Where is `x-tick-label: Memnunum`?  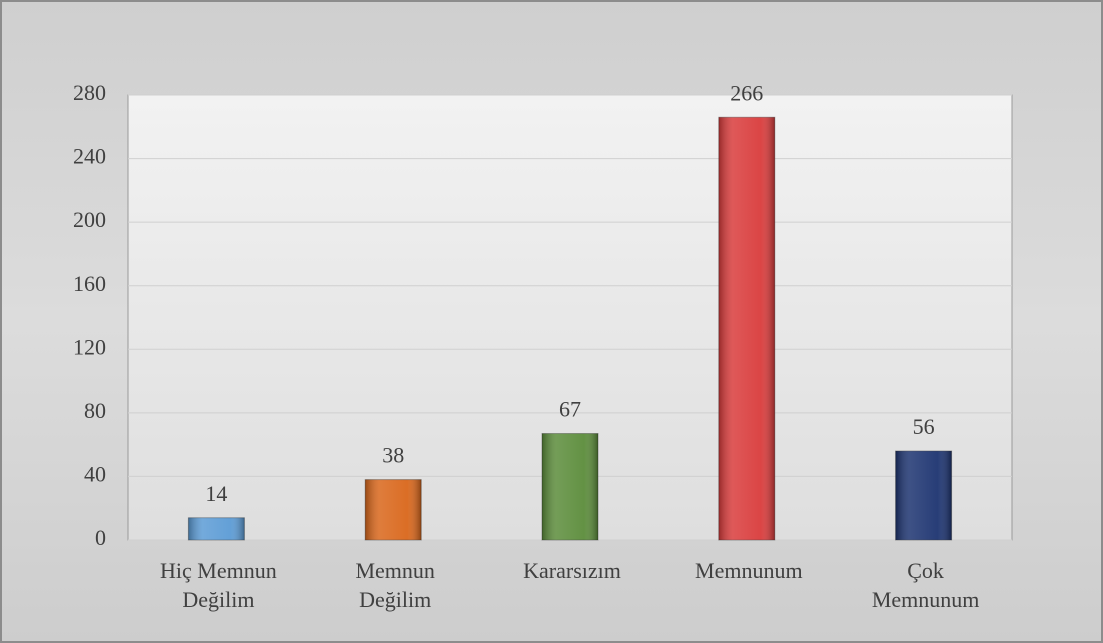
x-tick-label: Memnunum is located at coordinates (749, 570).